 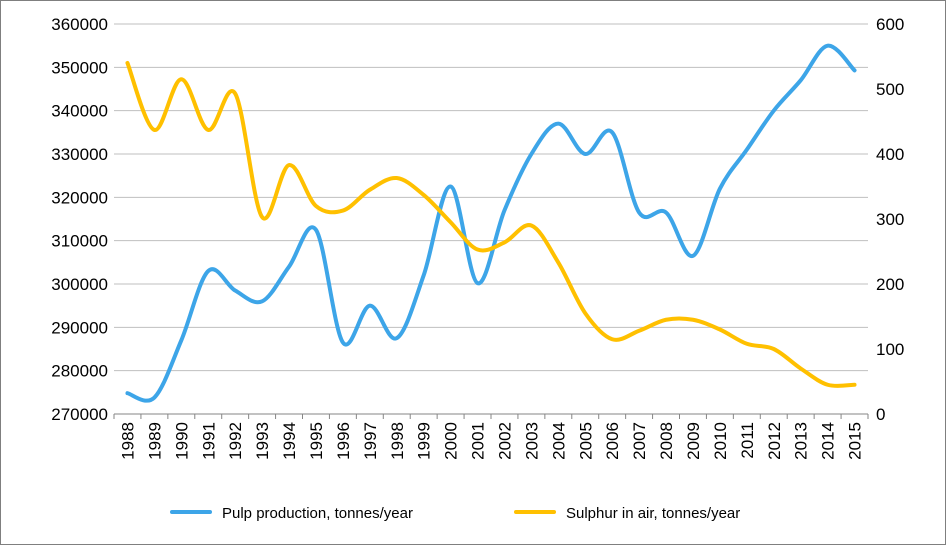 What do you see at coordinates (666, 441) in the screenshot?
I see `x-tick-label: 2008` at bounding box center [666, 441].